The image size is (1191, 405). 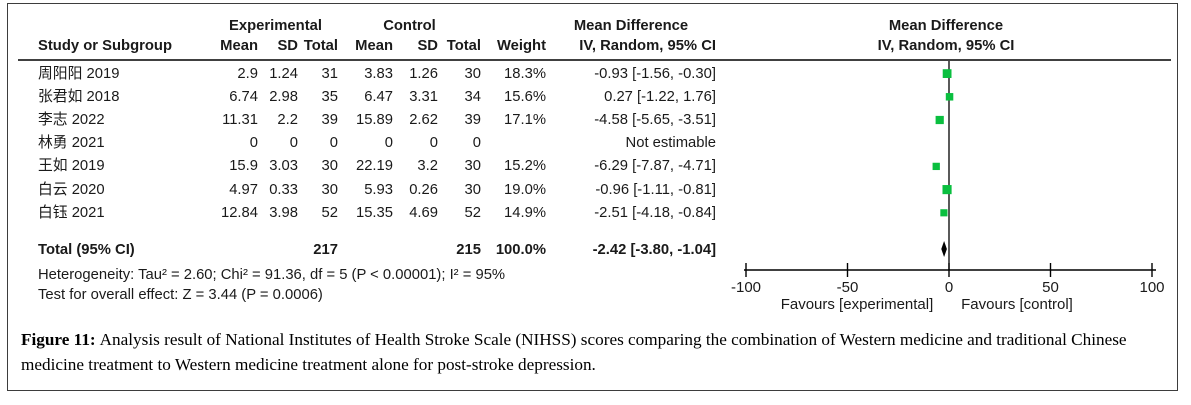 What do you see at coordinates (521, 46) in the screenshot?
I see `weight-col-header: Weight` at bounding box center [521, 46].